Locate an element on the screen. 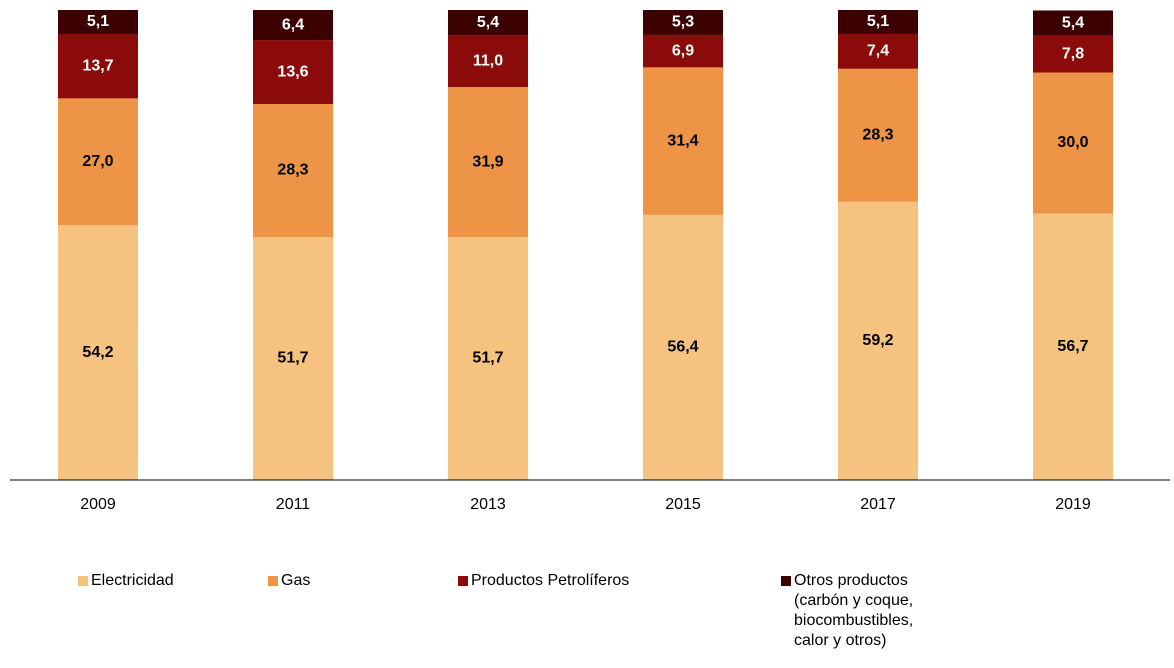 The height and width of the screenshot is (668, 1174). legend-label: Productos Petrolíferos is located at coordinates (550, 580).